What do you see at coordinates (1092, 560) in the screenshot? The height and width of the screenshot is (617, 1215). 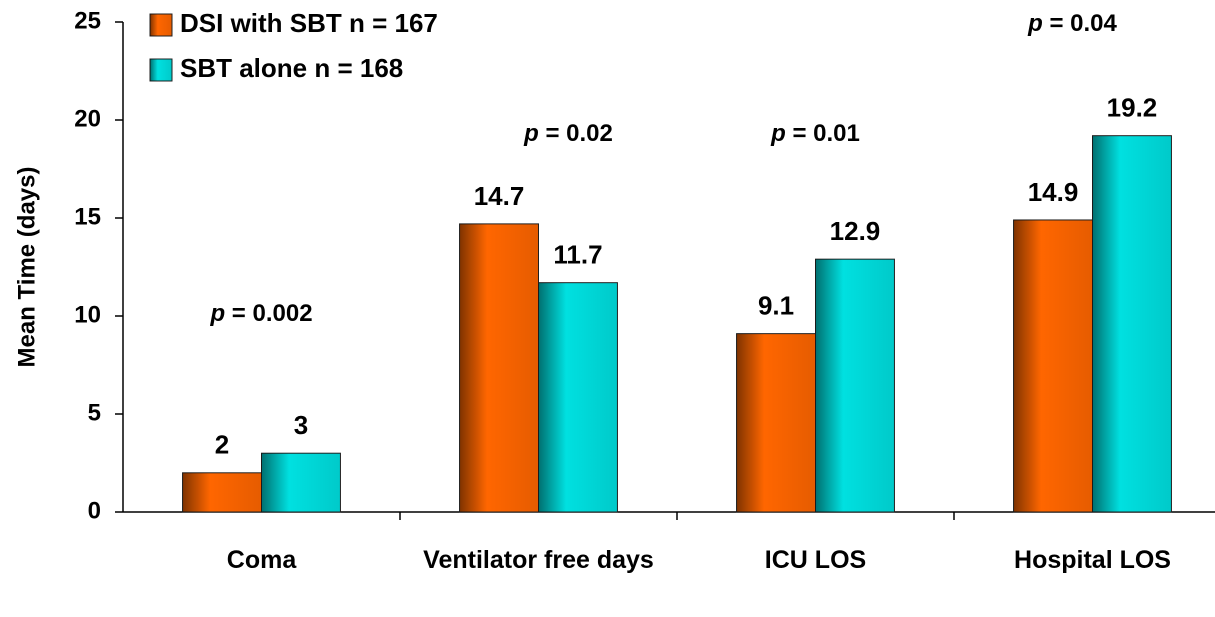 I see `x-tick-label: Hospital LOS` at bounding box center [1092, 560].